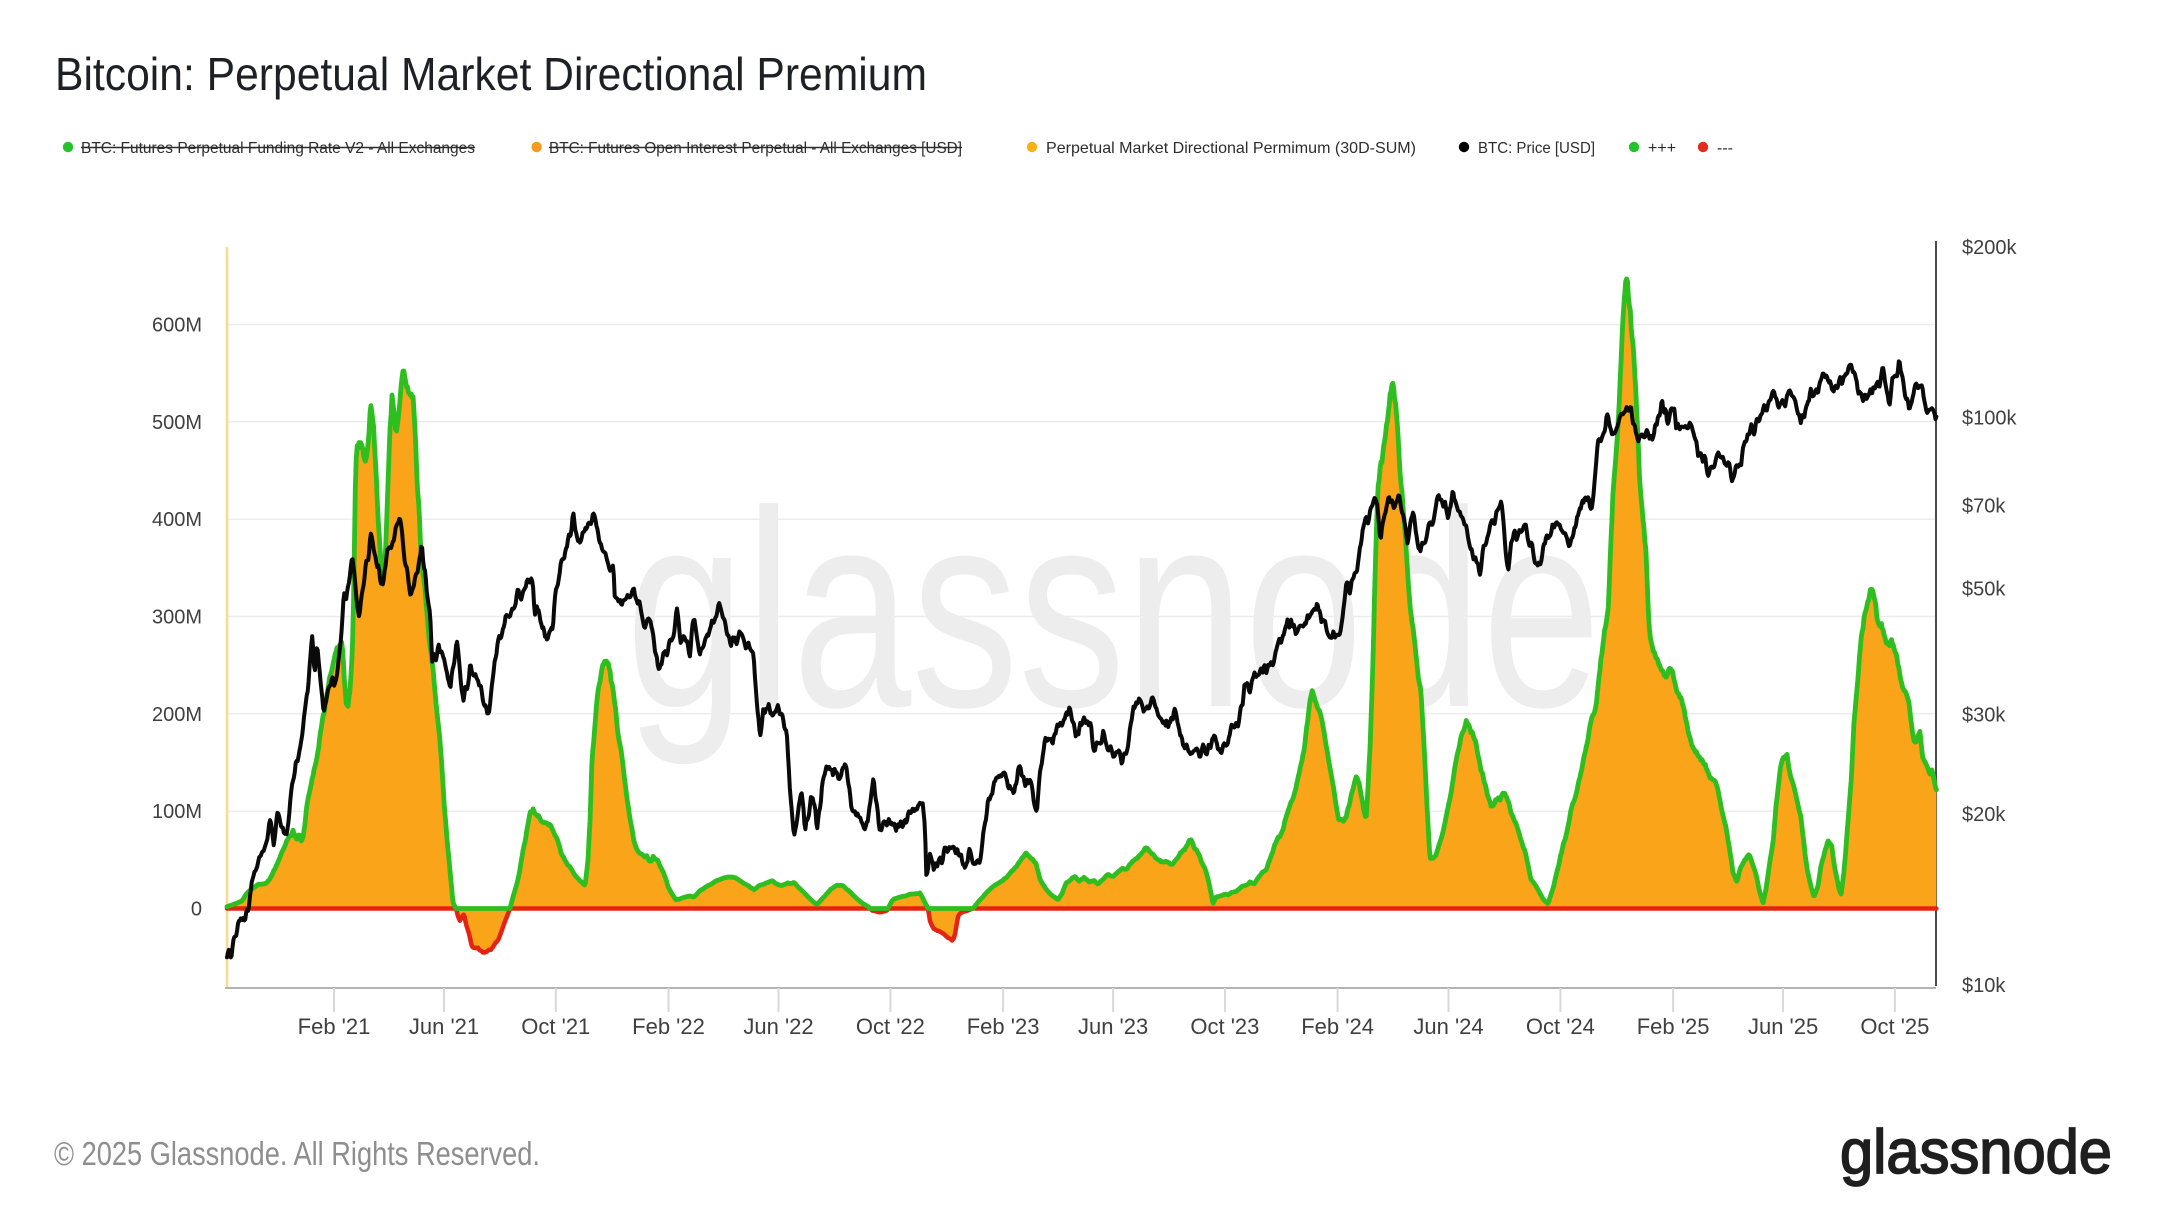 Image resolution: width=2160 pixels, height=1215 pixels. I want to click on svg-text: Jun '21, so click(444, 1026).